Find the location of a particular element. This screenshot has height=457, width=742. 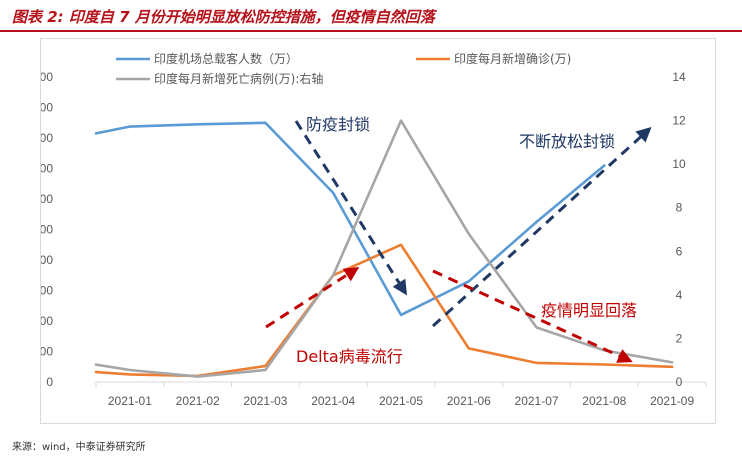

arrow-delta is located at coordinates (312, 297).